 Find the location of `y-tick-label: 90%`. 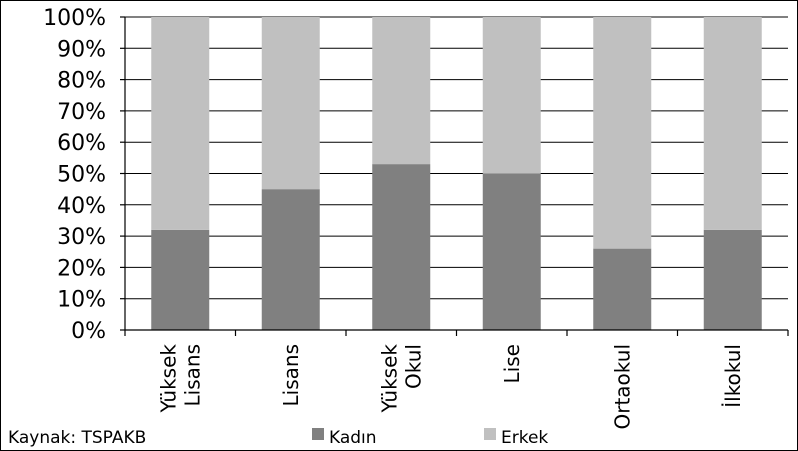

y-tick-label: 90% is located at coordinates (81, 49).